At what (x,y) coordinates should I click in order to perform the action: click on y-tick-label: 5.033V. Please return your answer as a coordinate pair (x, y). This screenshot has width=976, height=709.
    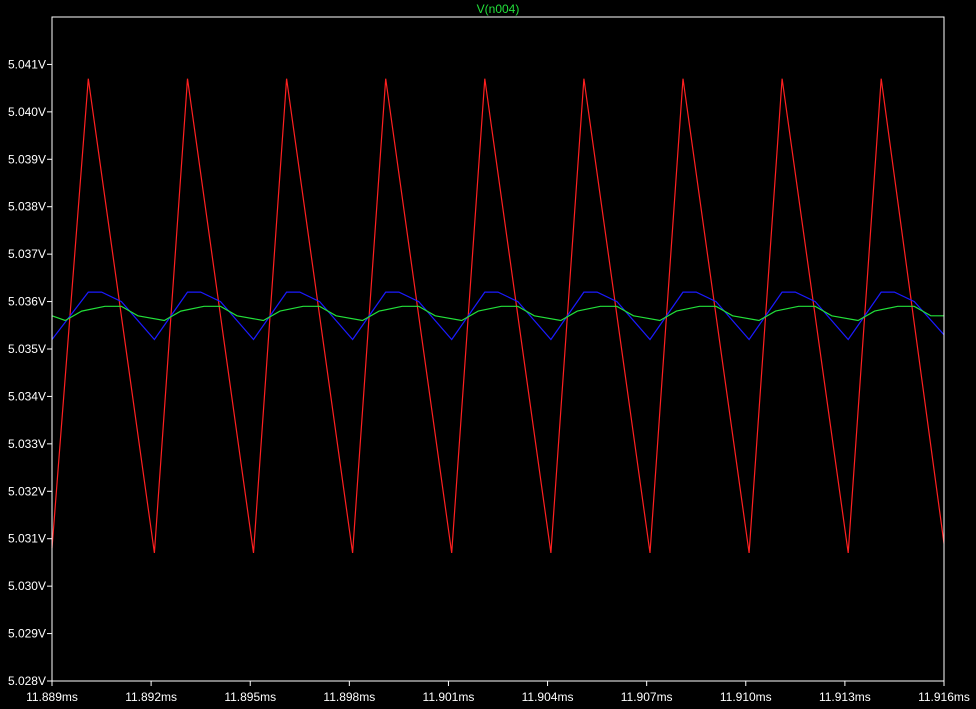
    Looking at the image, I should click on (27, 444).